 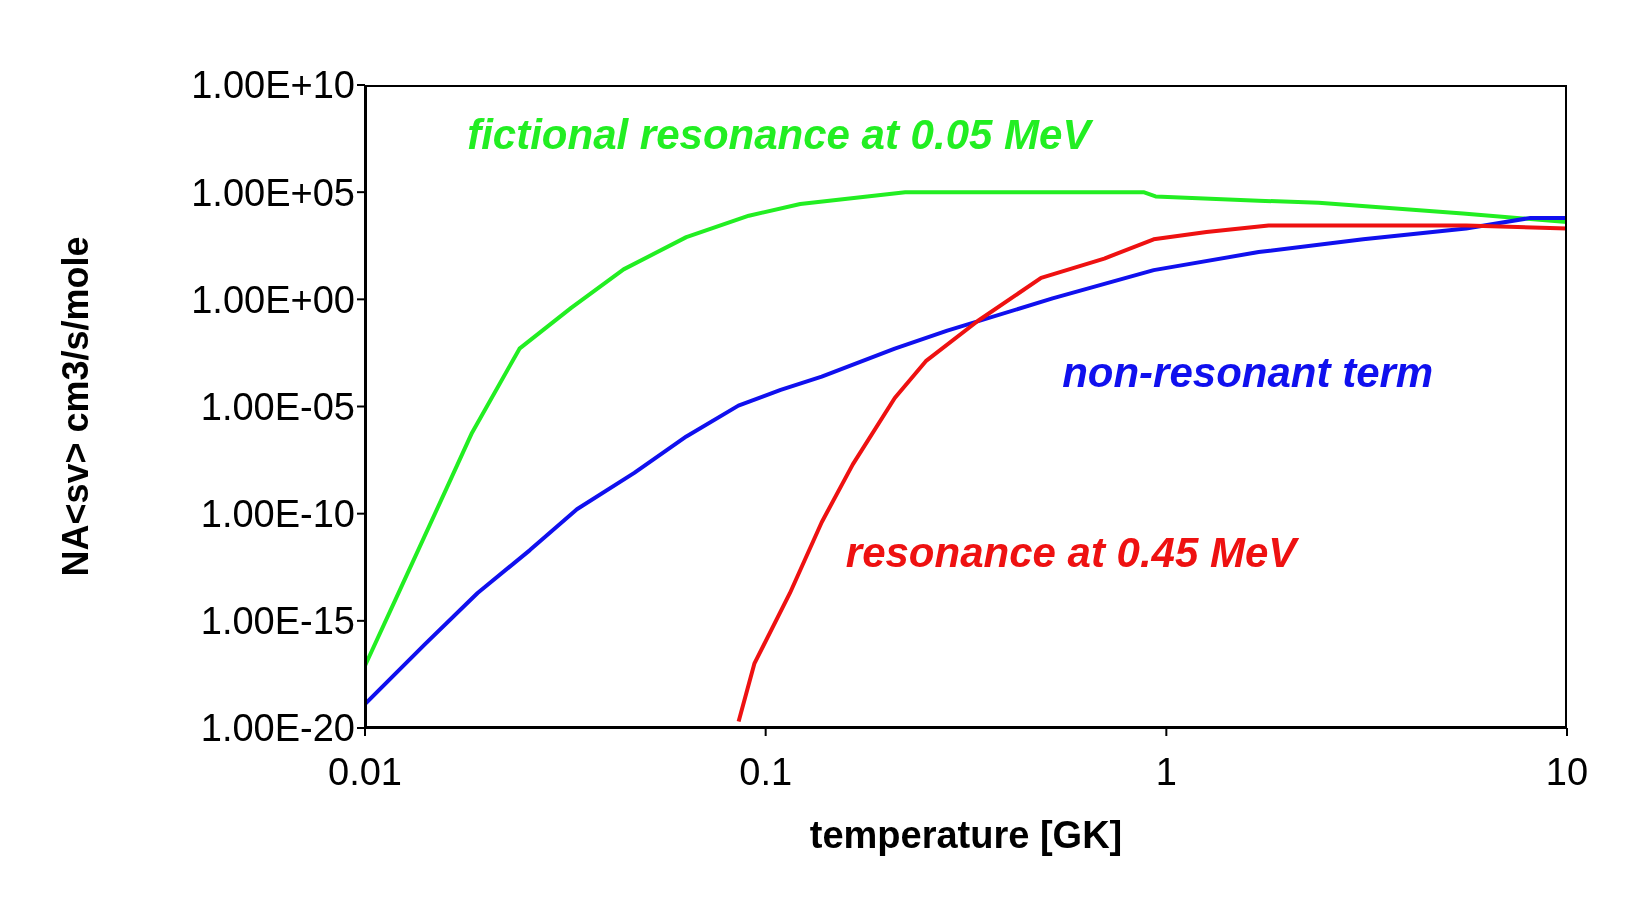 I want to click on x-tick-label: 10, so click(x=1567, y=771).